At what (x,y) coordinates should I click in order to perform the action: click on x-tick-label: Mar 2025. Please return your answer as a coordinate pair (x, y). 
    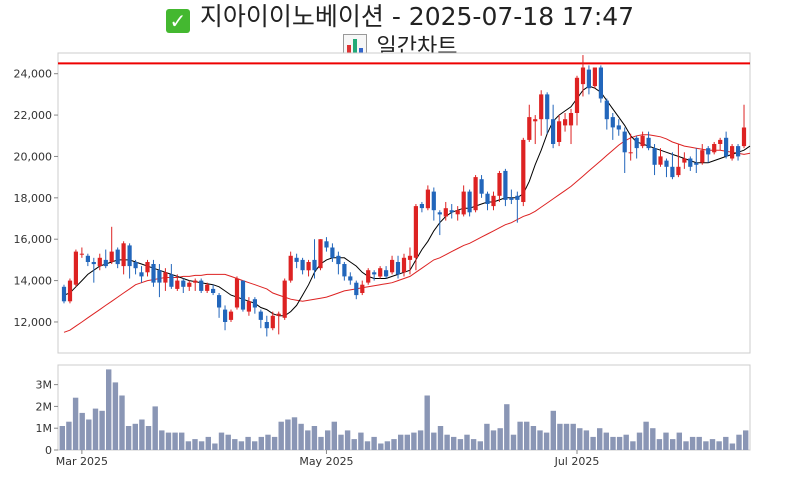
    Looking at the image, I should click on (82, 461).